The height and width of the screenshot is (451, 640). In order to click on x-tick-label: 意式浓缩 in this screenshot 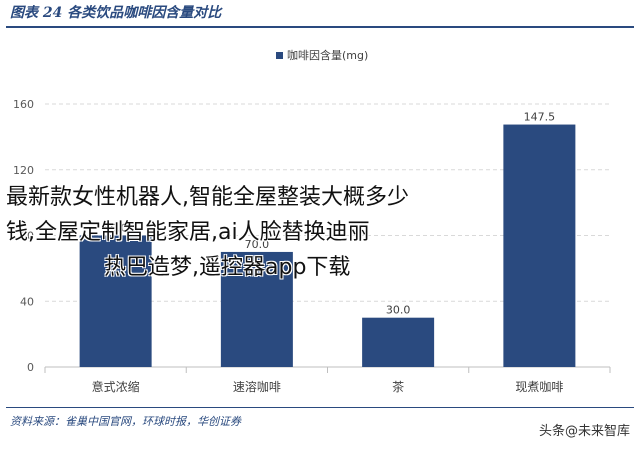, I will do `click(116, 386)`.